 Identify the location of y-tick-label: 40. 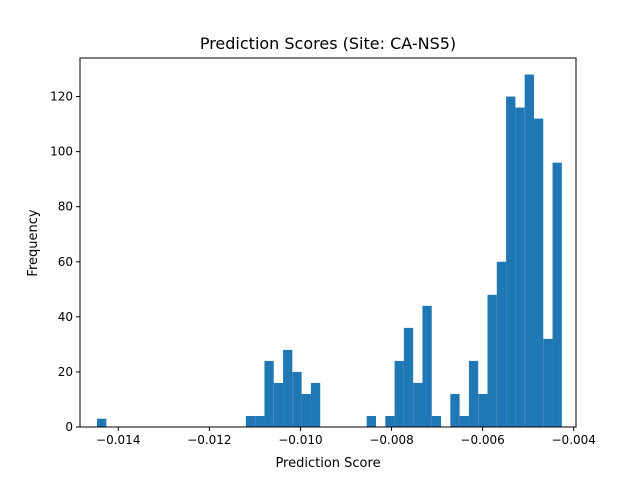
(65, 317).